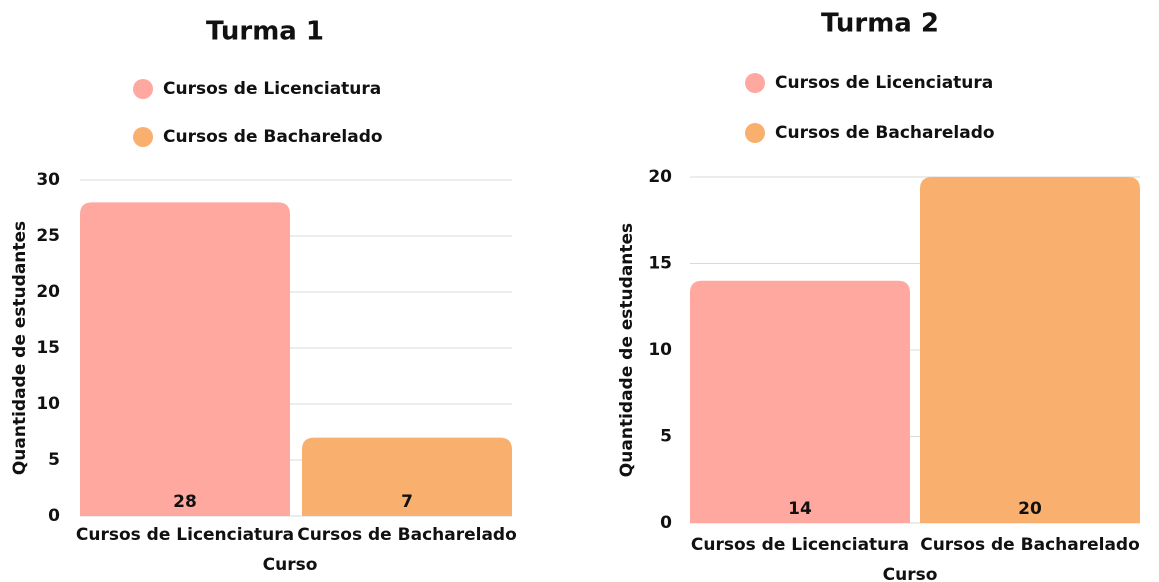 The width and height of the screenshot is (1159, 582). I want to click on chart-title: Turma 1, so click(265, 32).